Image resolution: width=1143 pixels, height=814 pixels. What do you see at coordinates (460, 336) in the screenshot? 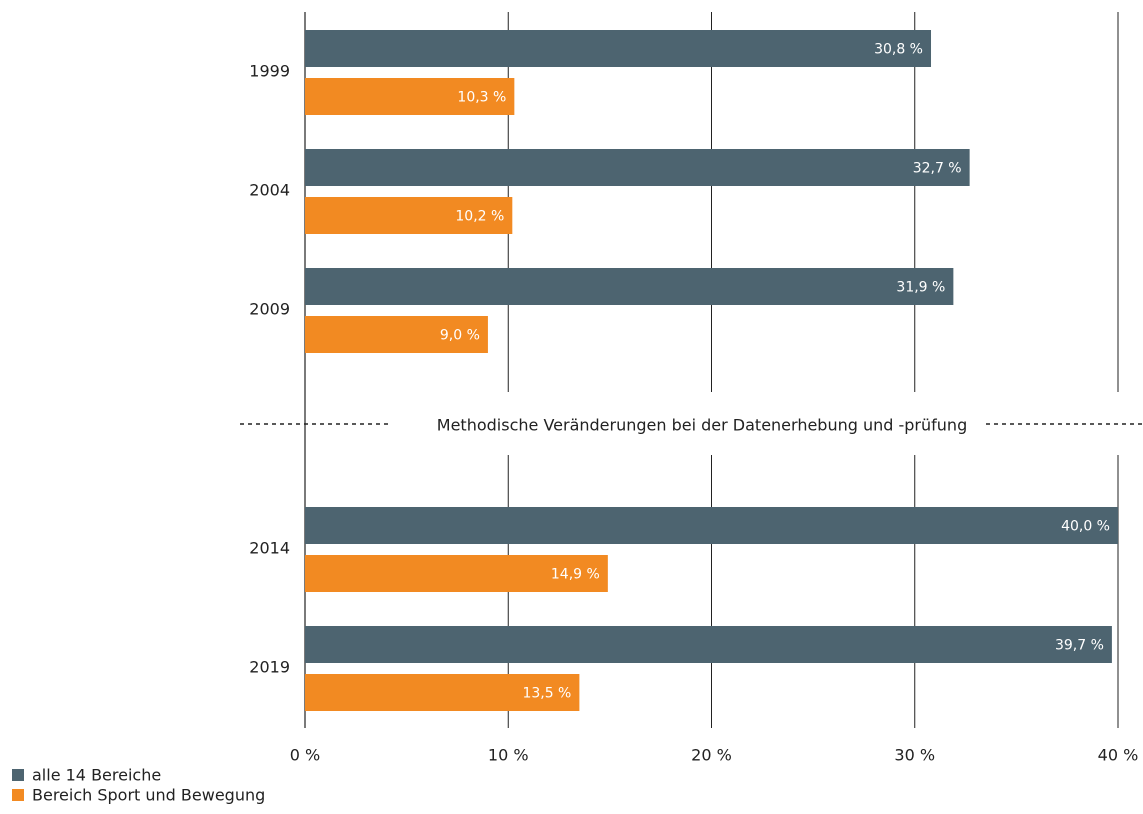
I see `value-label: 9,0 %` at bounding box center [460, 336].